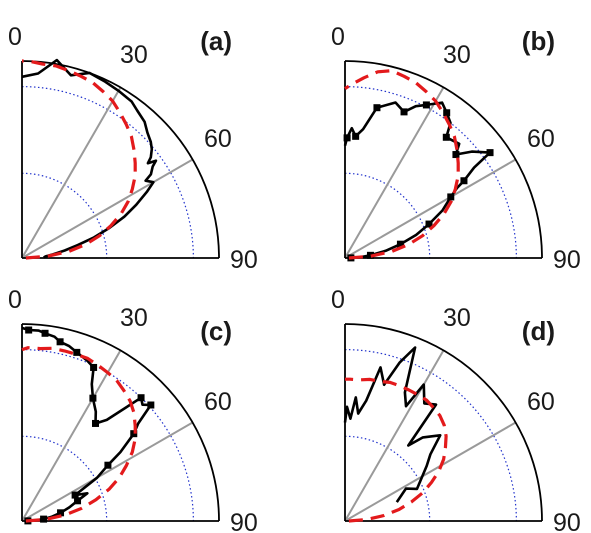 The image size is (591, 533). I want to click on panel-label: (c), so click(216, 331).